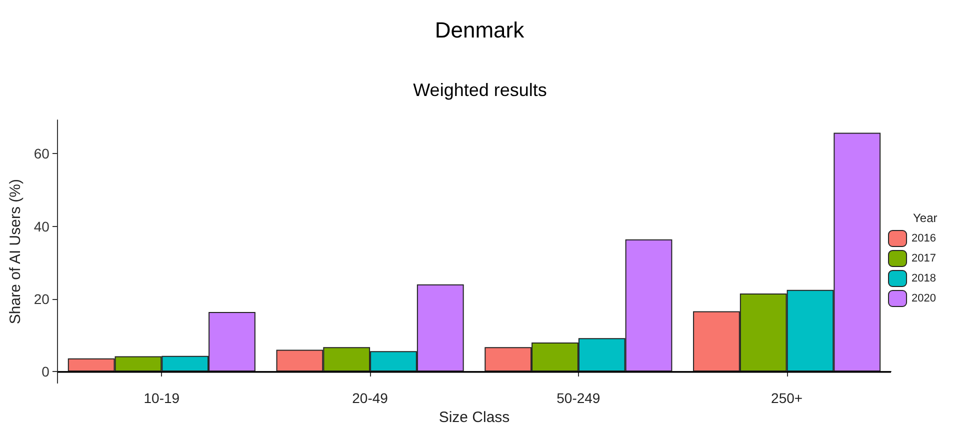 The image size is (959, 430). Describe the element at coordinates (924, 238) in the screenshot. I see `legend-label: 2016` at that location.